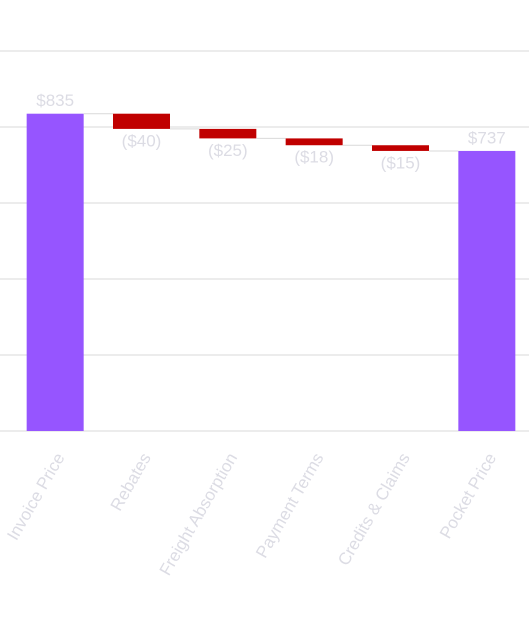  I want to click on x-tick-label: Freight Absorption, so click(198, 514).